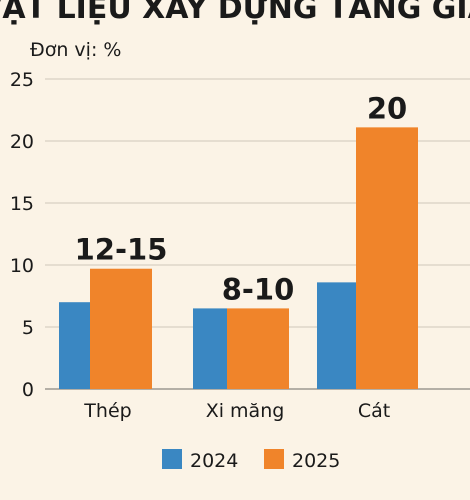  Describe the element at coordinates (214, 461) in the screenshot. I see `legend-label: 2024` at that location.